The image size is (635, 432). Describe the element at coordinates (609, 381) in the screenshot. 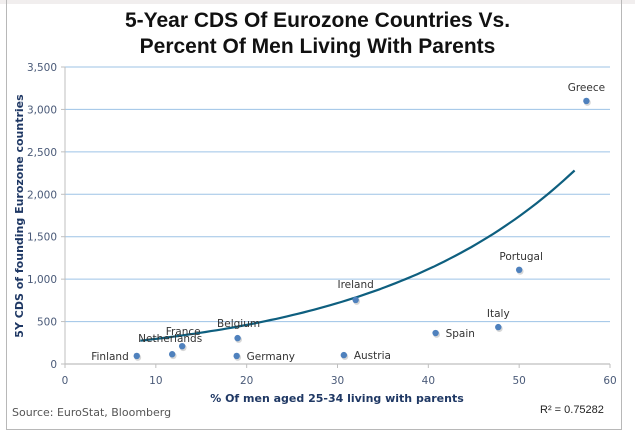

I see `x-tick-label: 60` at that location.